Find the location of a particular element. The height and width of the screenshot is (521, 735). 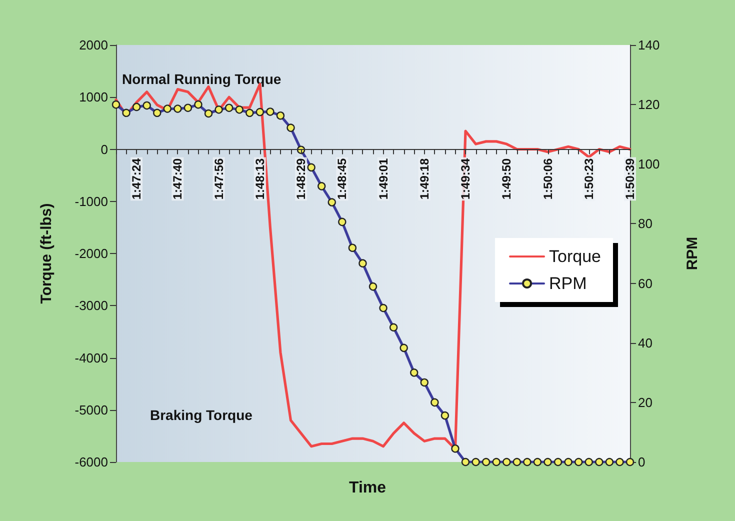

x-tick-label: 1:48:13 is located at coordinates (259, 179).